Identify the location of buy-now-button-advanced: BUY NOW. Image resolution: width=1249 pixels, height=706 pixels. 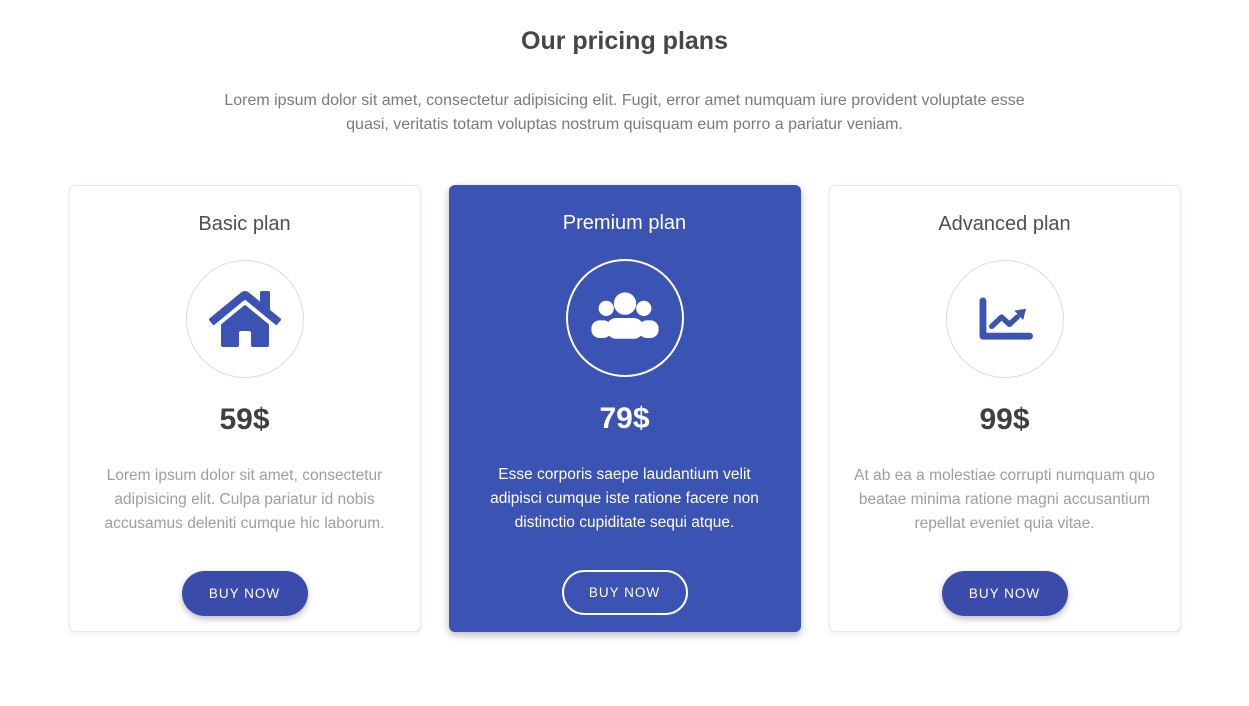
(1004, 593).